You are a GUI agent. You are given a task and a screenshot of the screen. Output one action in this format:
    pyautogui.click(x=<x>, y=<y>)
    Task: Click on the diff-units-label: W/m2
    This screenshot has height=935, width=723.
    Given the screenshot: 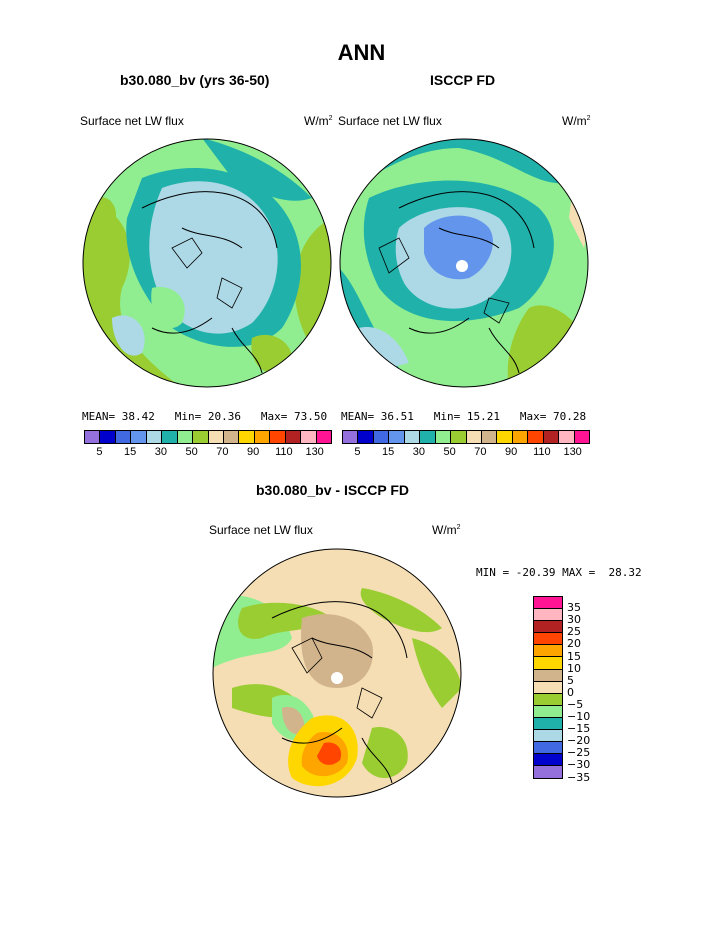 What is the action you would take?
    pyautogui.click(x=446, y=530)
    